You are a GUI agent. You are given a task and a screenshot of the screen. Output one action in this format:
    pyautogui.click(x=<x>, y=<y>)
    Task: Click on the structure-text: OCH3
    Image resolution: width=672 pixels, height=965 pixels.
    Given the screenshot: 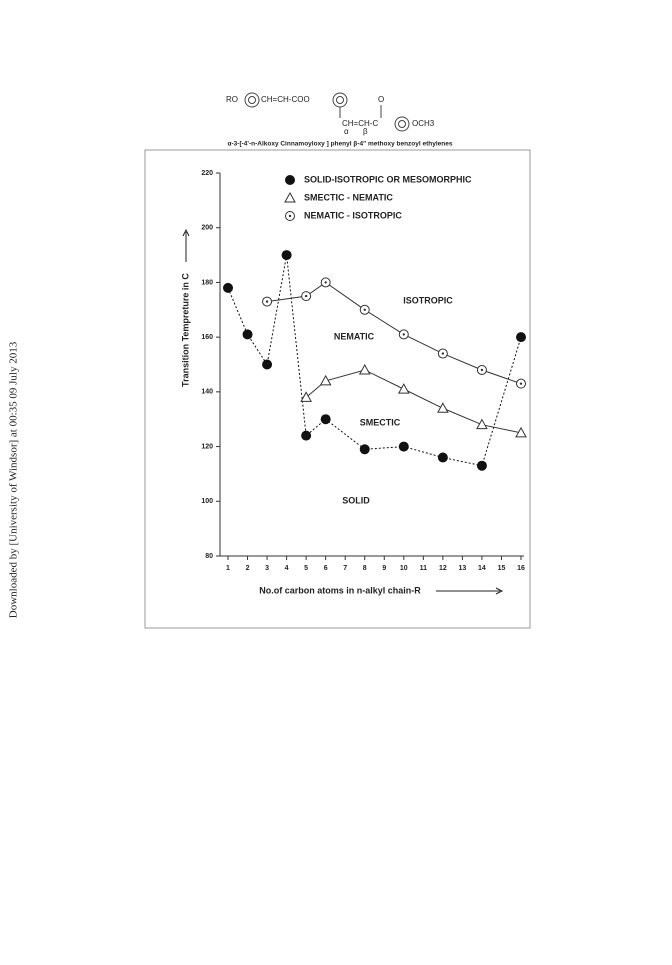 What is the action you would take?
    pyautogui.click(x=423, y=123)
    